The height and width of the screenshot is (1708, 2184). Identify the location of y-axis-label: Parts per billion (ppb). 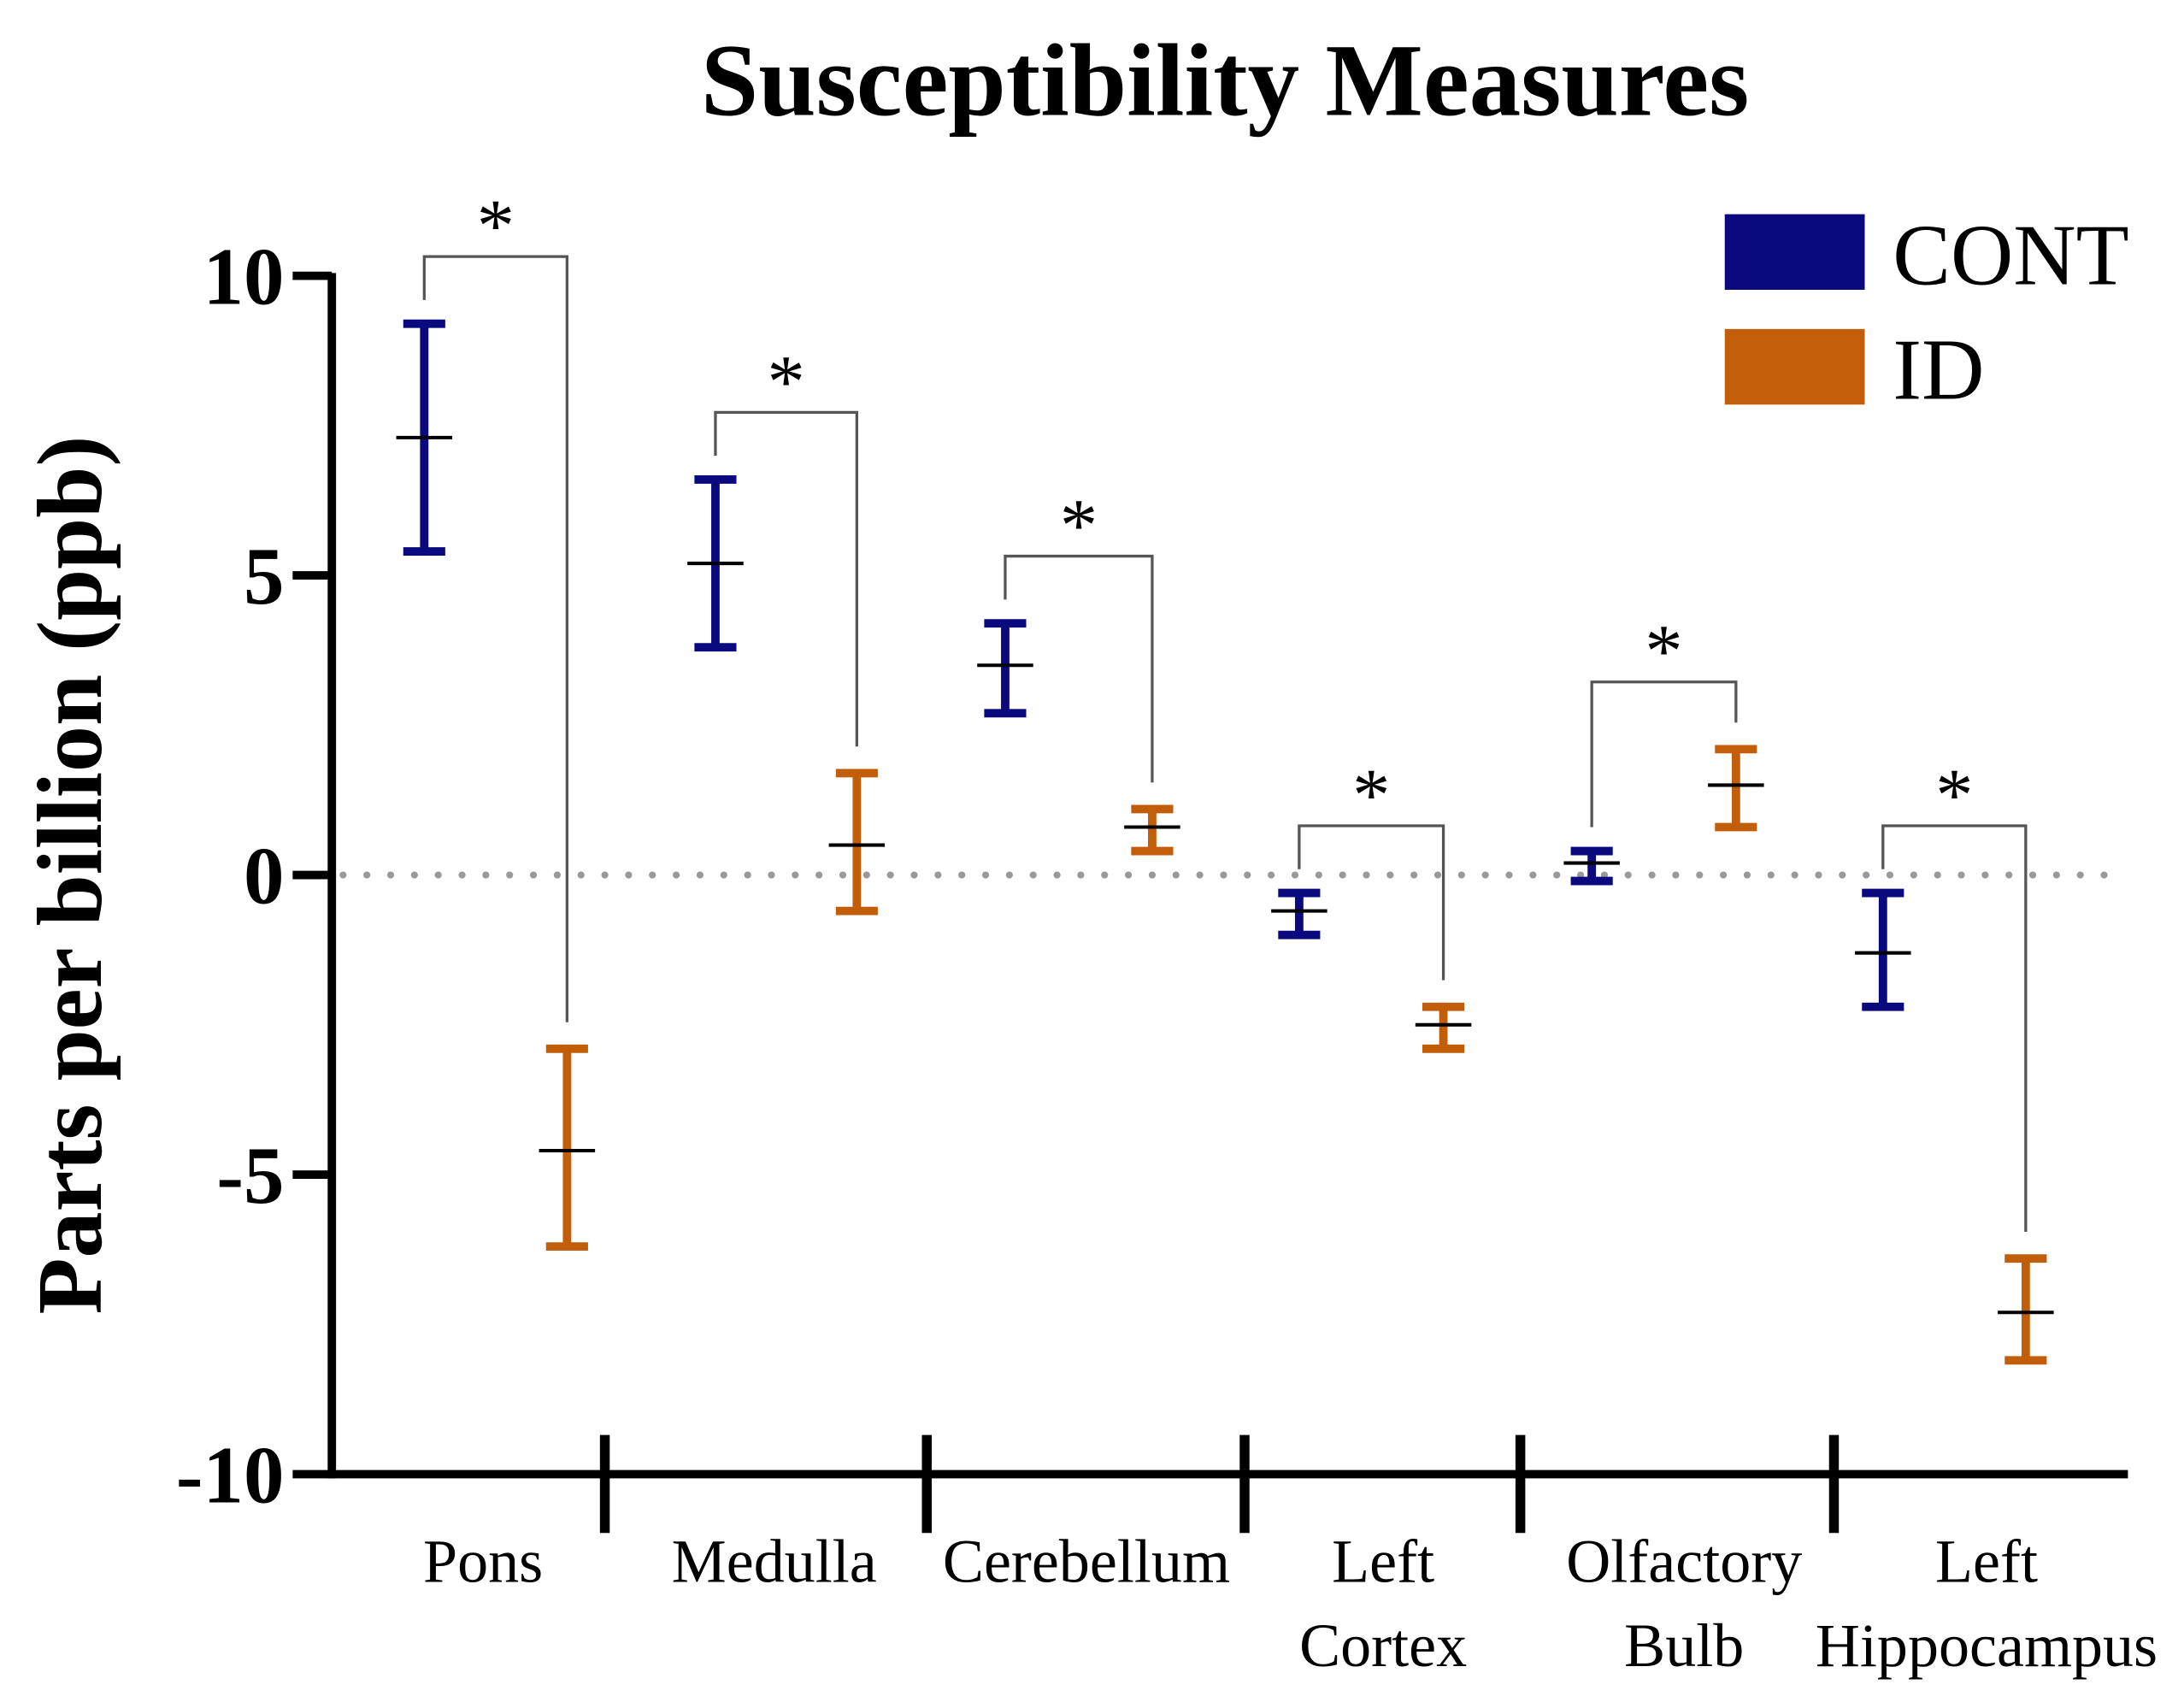
(71, 876).